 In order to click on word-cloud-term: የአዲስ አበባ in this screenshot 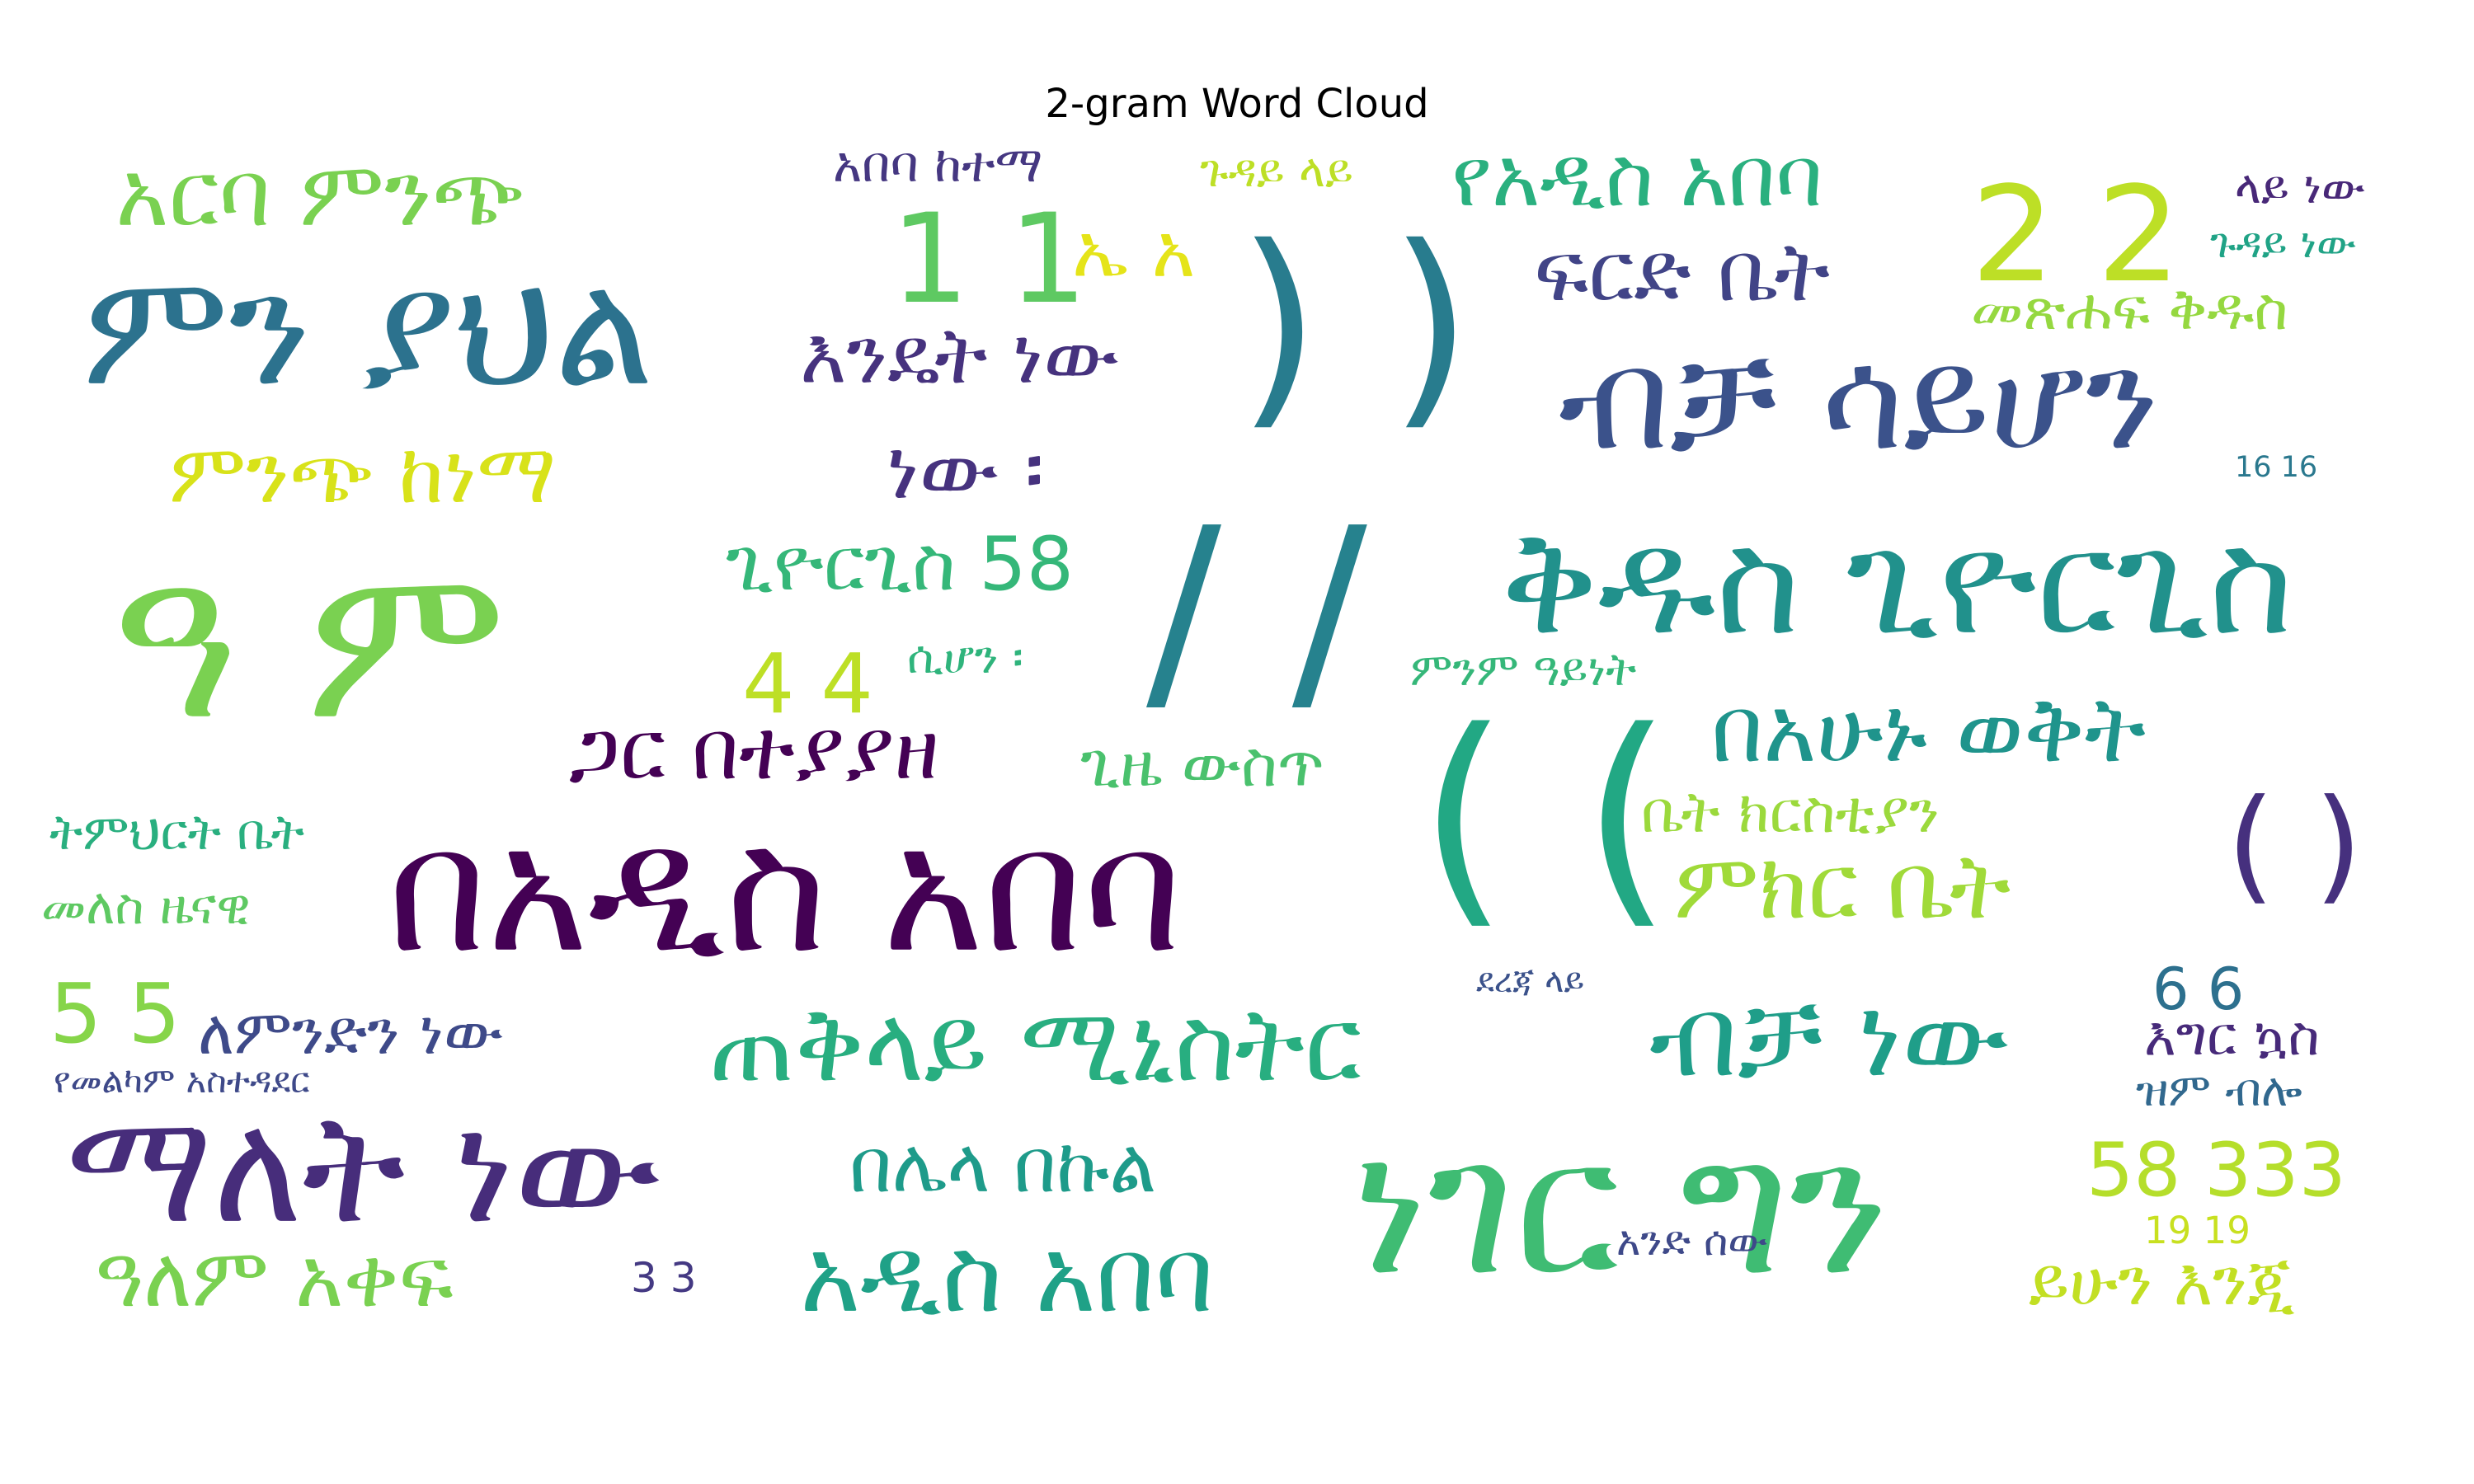, I will do `click(1637, 177)`.